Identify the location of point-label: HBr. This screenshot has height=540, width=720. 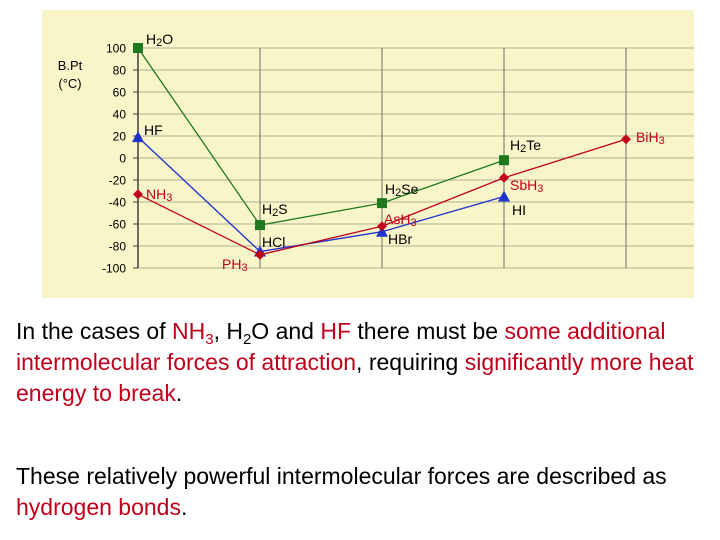
(400, 239).